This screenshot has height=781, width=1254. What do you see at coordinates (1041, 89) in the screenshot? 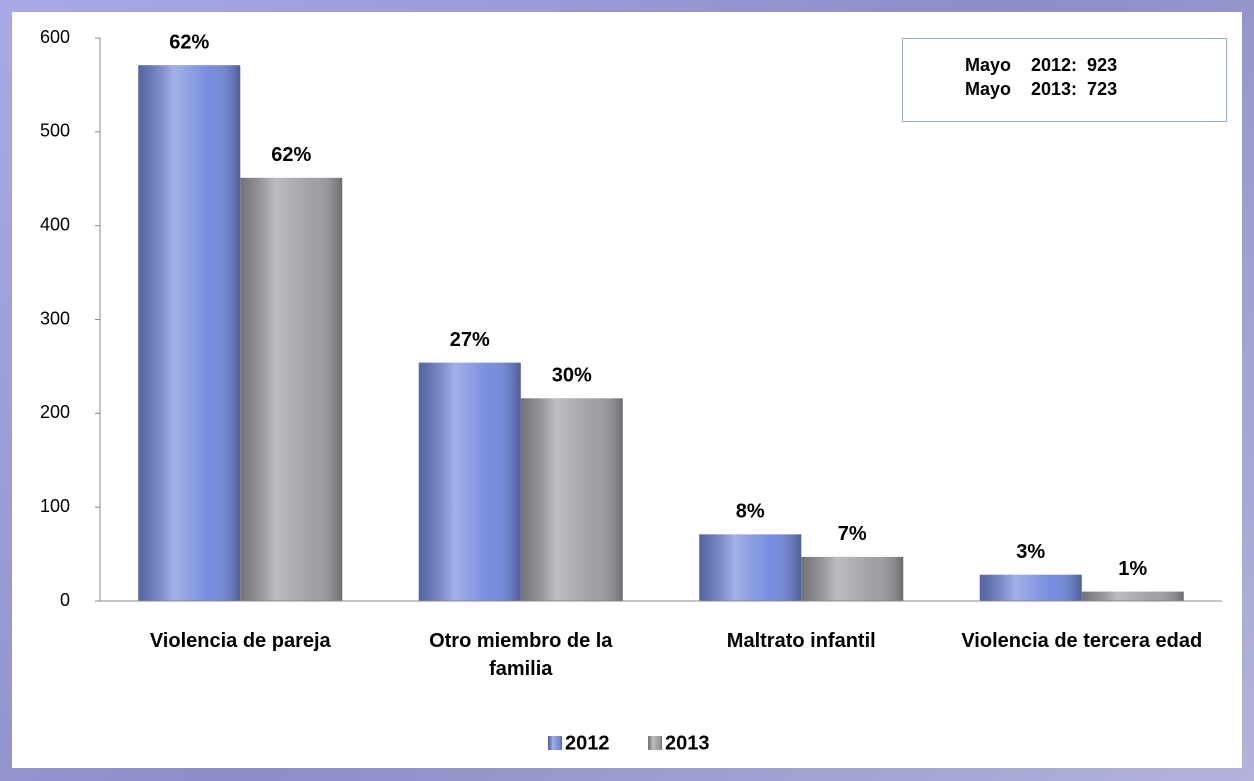
I see `annotation: Mayo 2013: 723` at bounding box center [1041, 89].